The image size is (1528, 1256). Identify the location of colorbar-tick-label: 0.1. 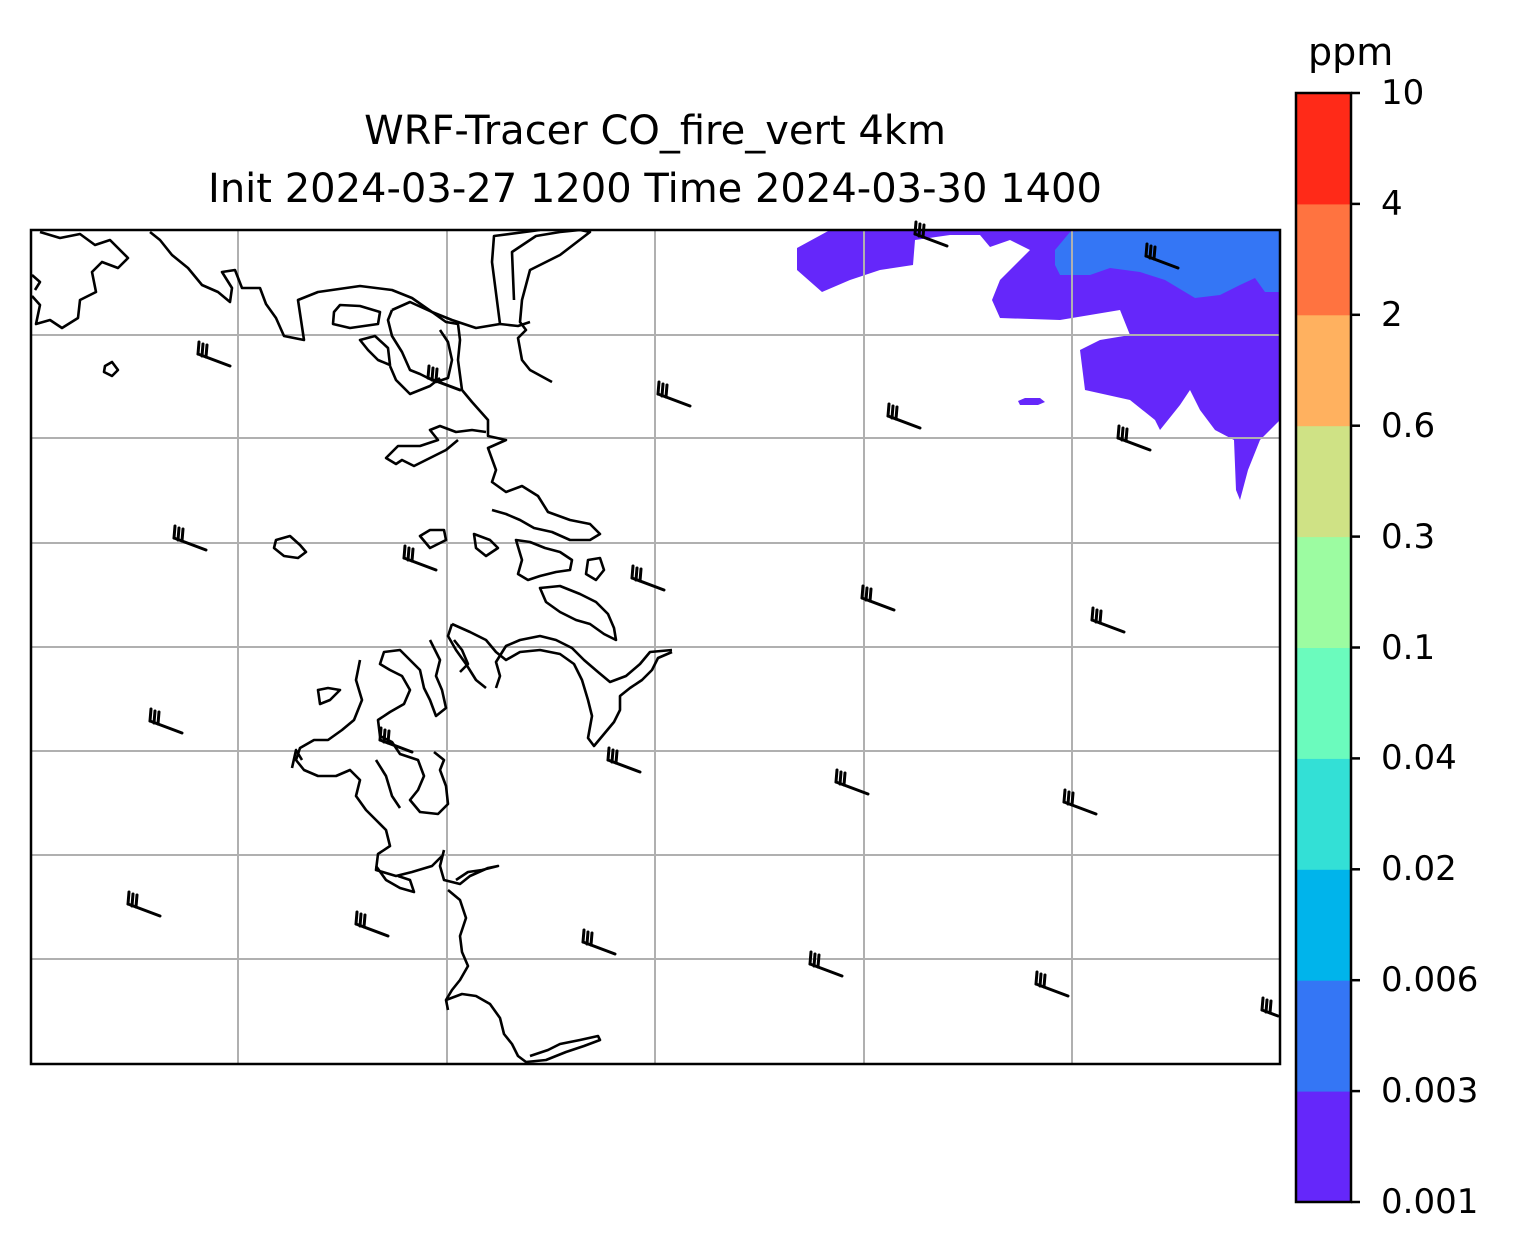
(1408, 647).